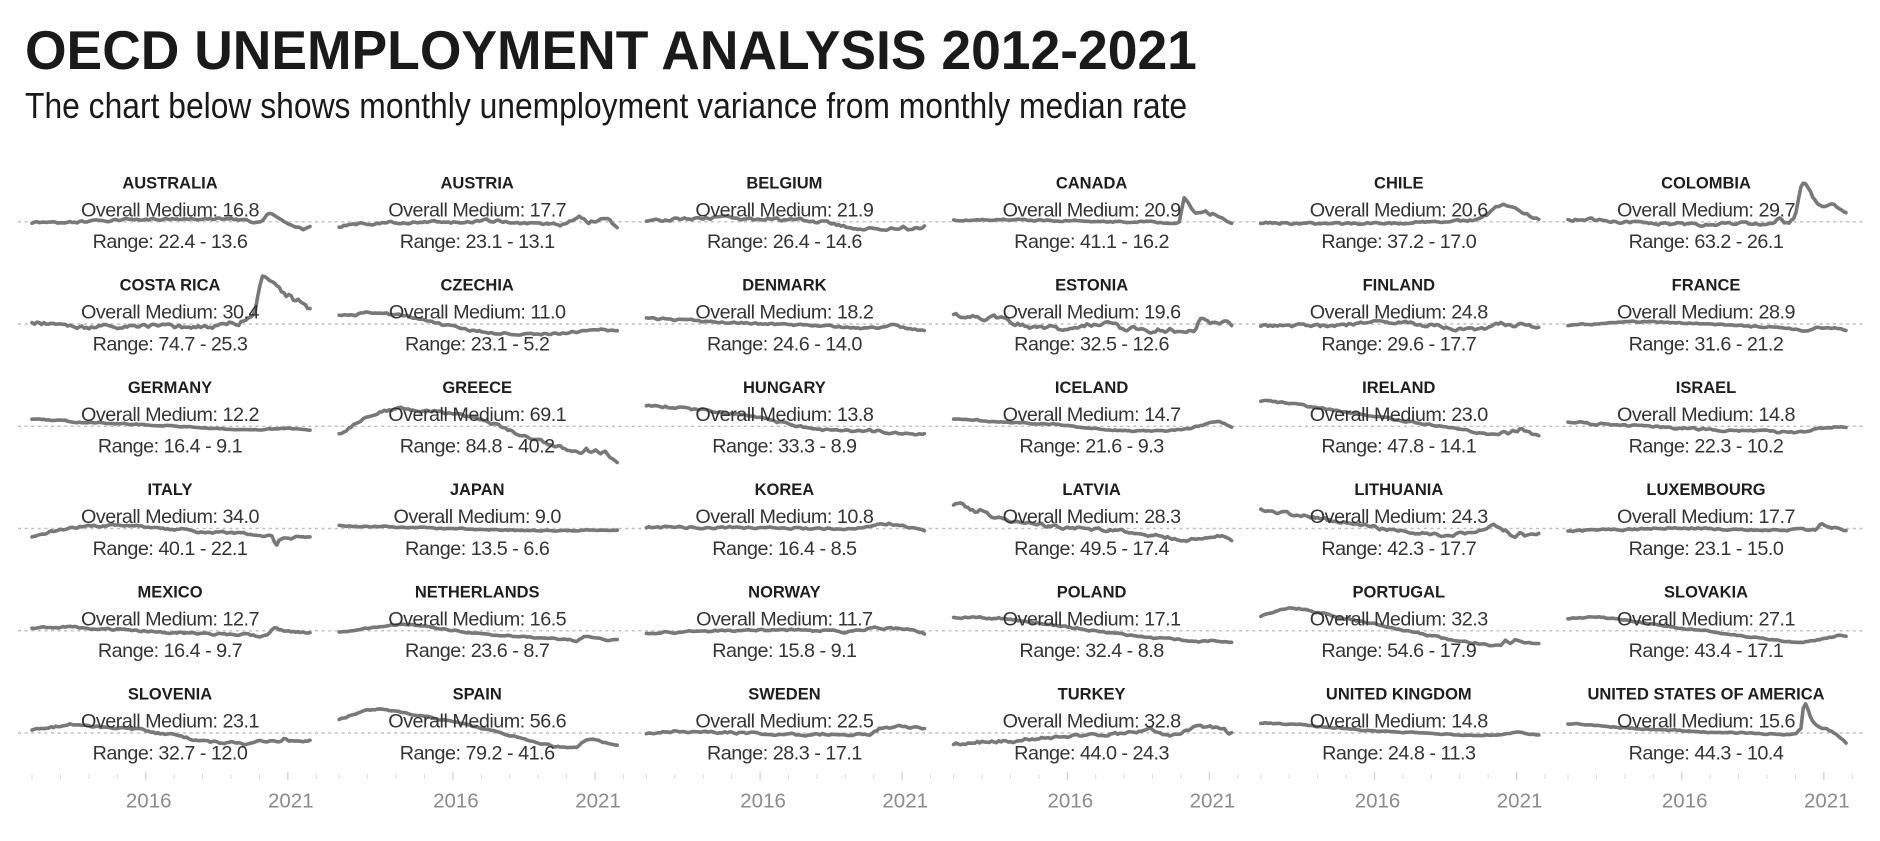 Image resolution: width=1880 pixels, height=841 pixels. I want to click on svg-text: Range: 37.2 - 17.0, so click(1398, 242).